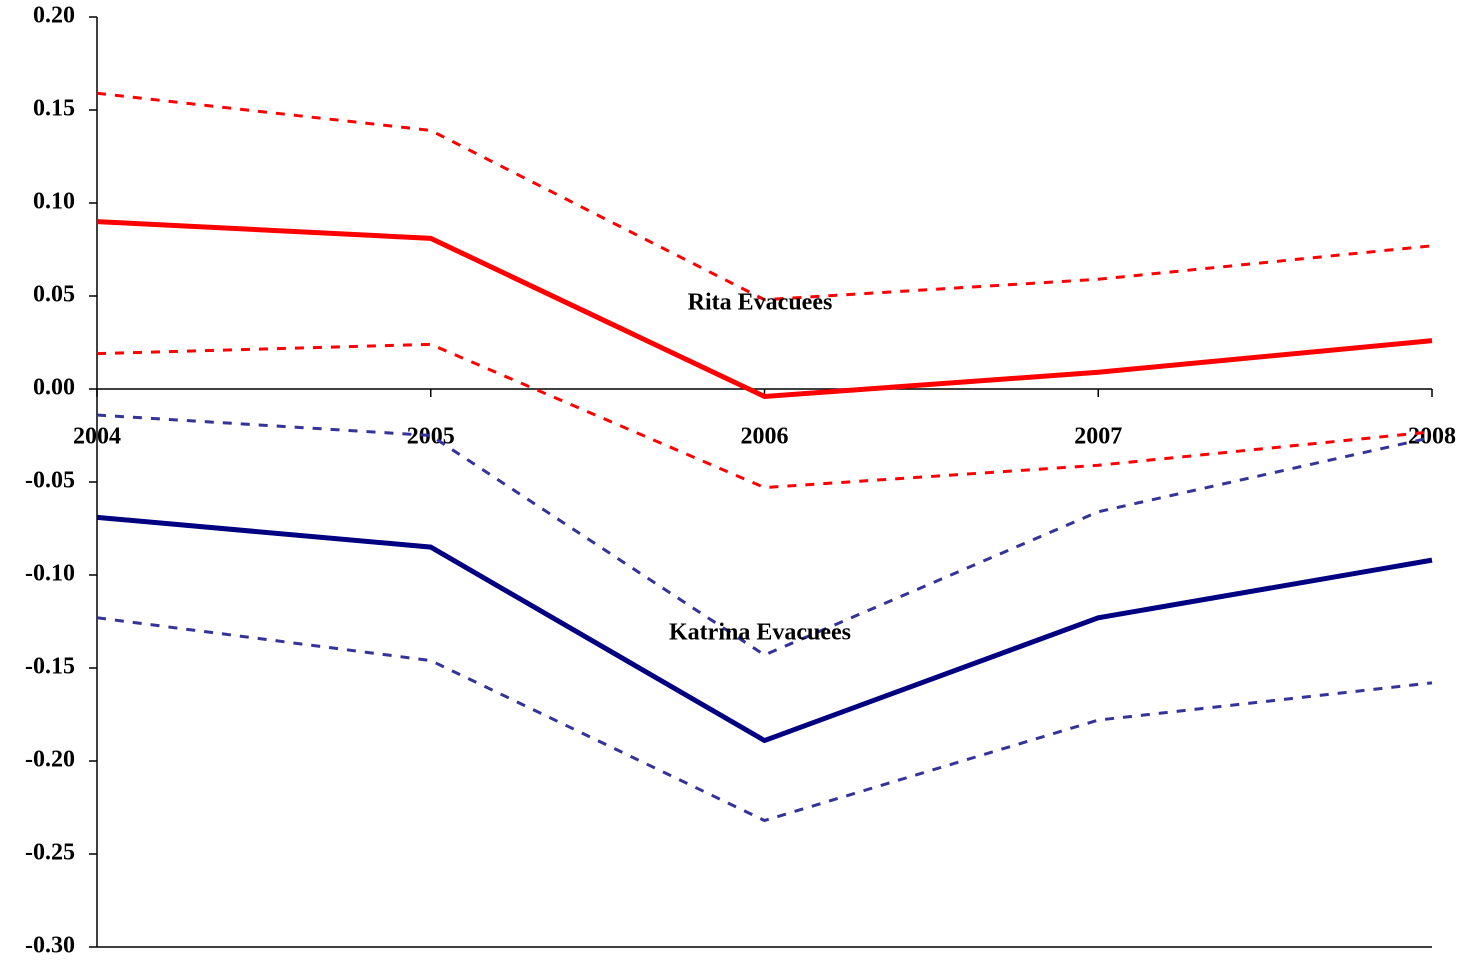 The height and width of the screenshot is (963, 1483). I want to click on series-annotation: Katrina Evacuees, so click(760, 633).